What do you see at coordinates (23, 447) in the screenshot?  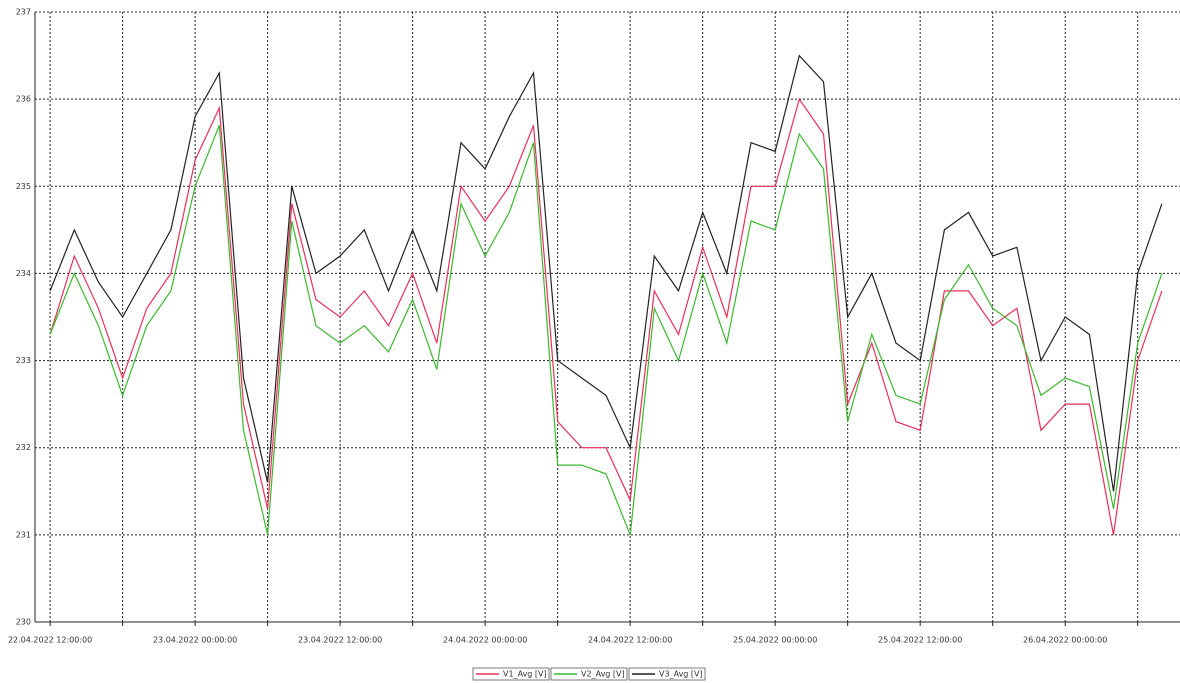 I see `y-tick-label: 232` at bounding box center [23, 447].